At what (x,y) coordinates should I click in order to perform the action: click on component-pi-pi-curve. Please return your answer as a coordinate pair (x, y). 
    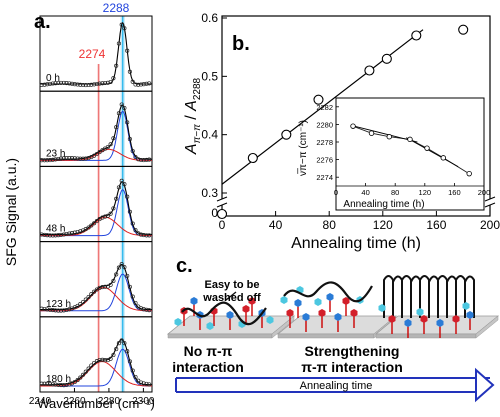
    Looking at the image, I should click on (96, 226).